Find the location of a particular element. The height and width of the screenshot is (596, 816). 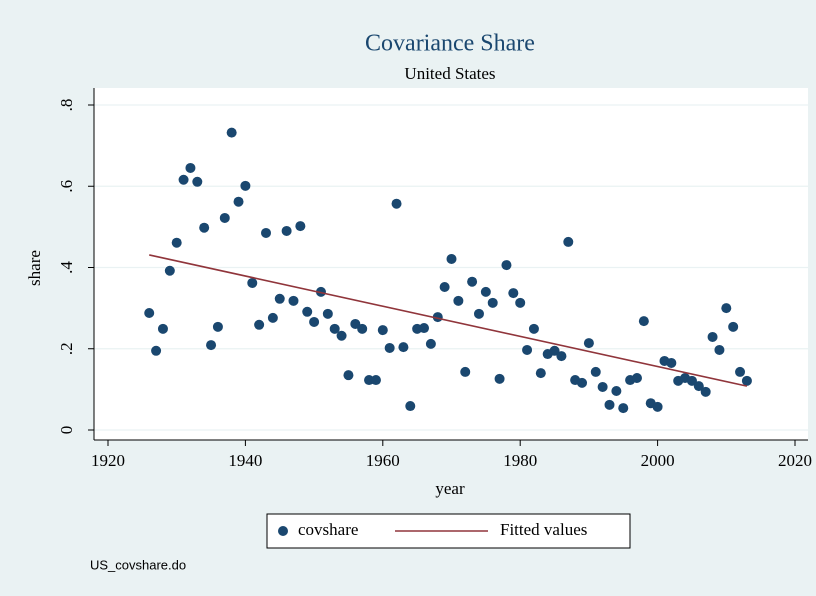

chart-subtitle: United States is located at coordinates (449, 73).